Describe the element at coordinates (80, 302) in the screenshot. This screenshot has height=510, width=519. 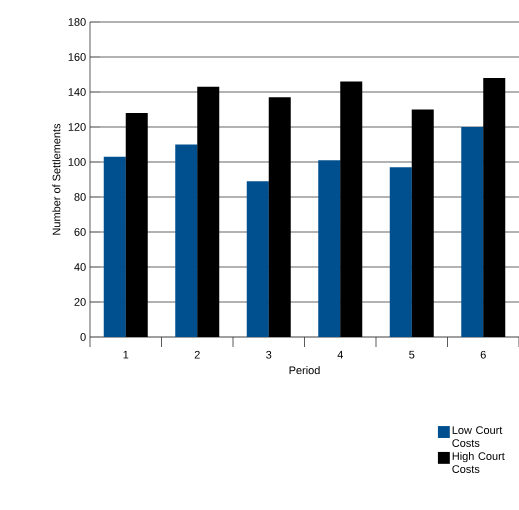
I see `y-tick-label: 20` at that location.